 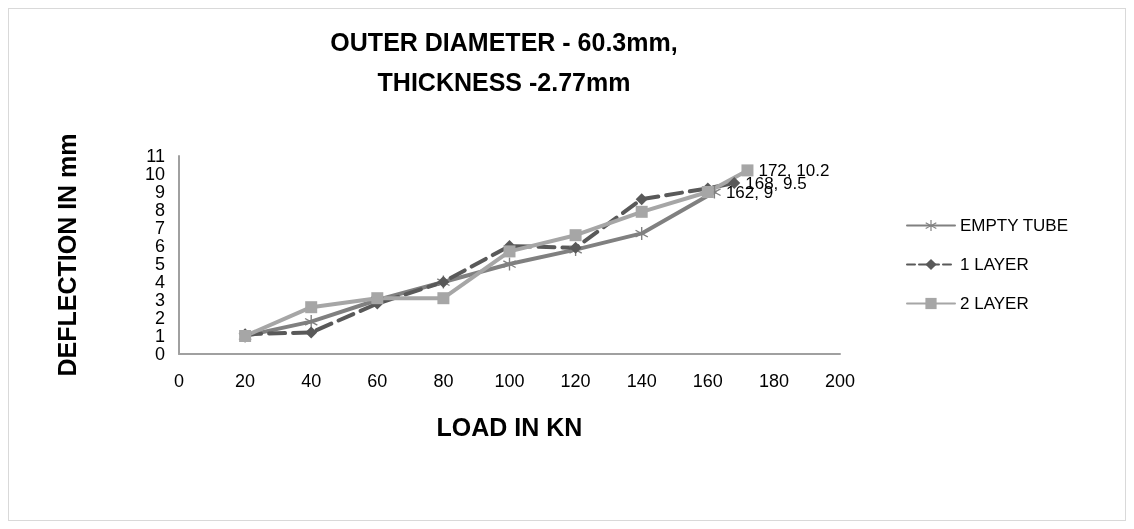 What do you see at coordinates (773, 381) in the screenshot?
I see `x-tick-label: 180` at bounding box center [773, 381].